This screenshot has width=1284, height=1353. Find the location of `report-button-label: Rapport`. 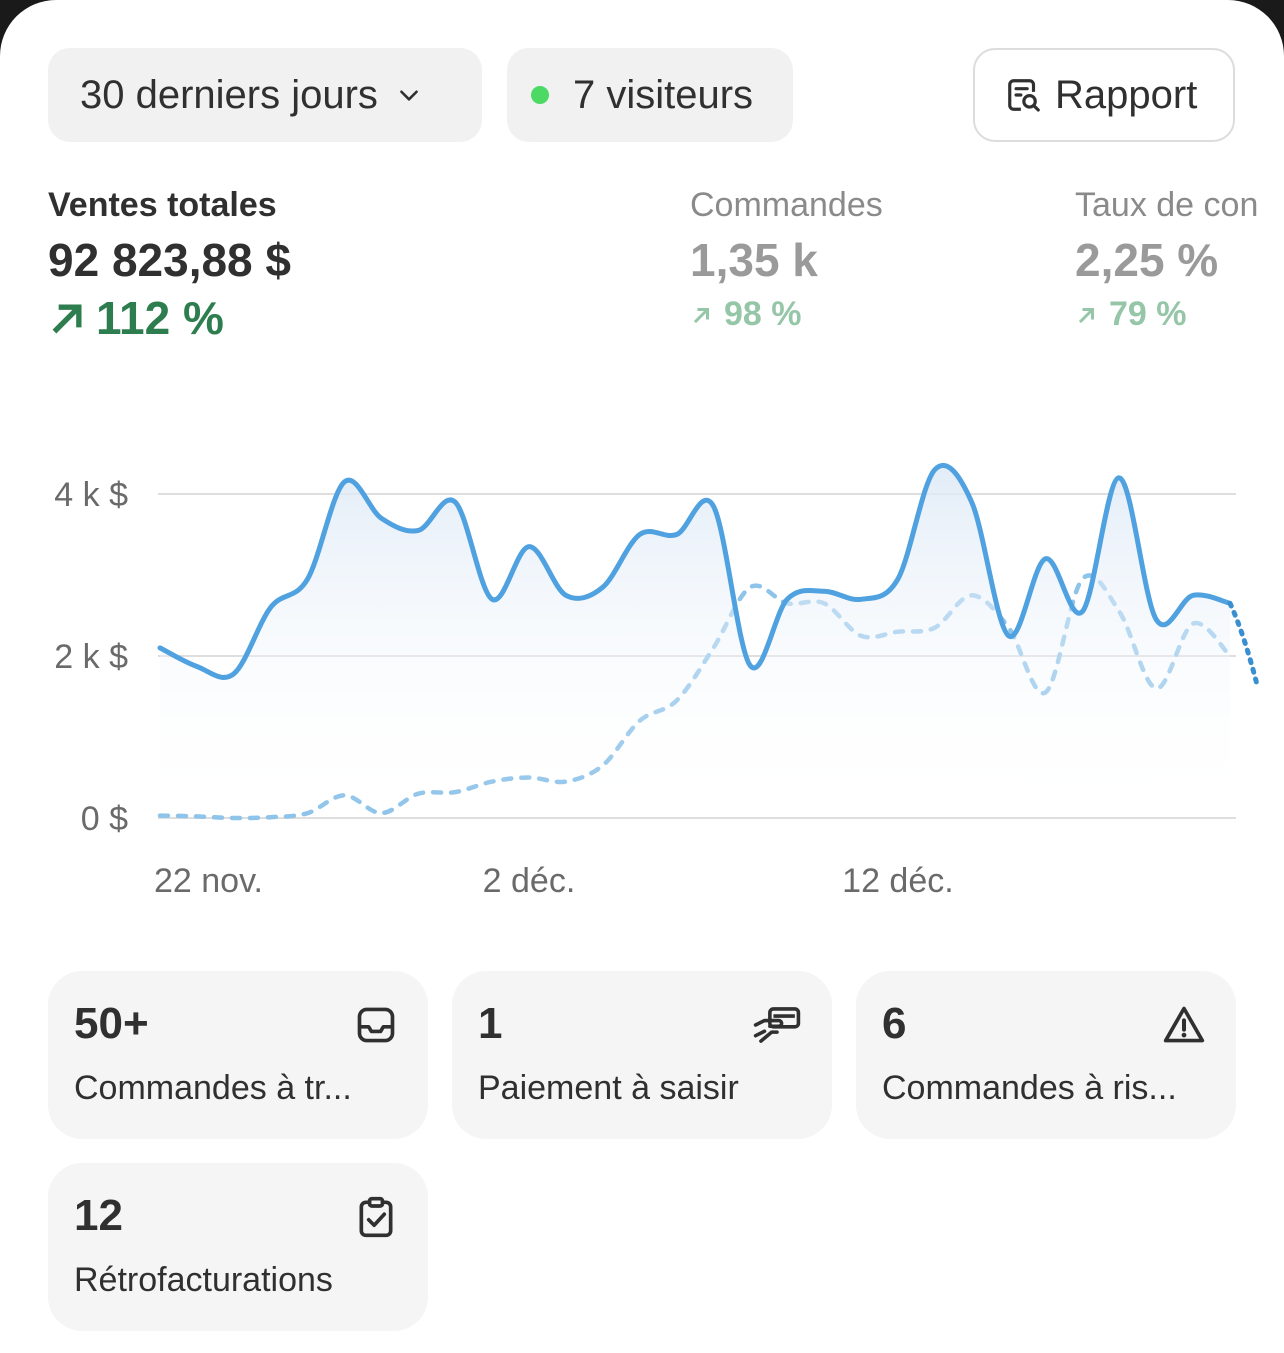

report-button-label: Rapport is located at coordinates (1126, 94).